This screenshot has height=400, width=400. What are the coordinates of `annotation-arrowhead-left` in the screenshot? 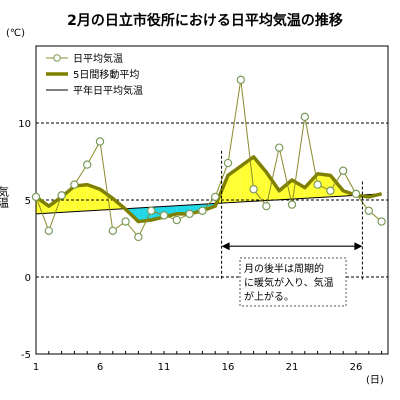 It's located at (225, 246).